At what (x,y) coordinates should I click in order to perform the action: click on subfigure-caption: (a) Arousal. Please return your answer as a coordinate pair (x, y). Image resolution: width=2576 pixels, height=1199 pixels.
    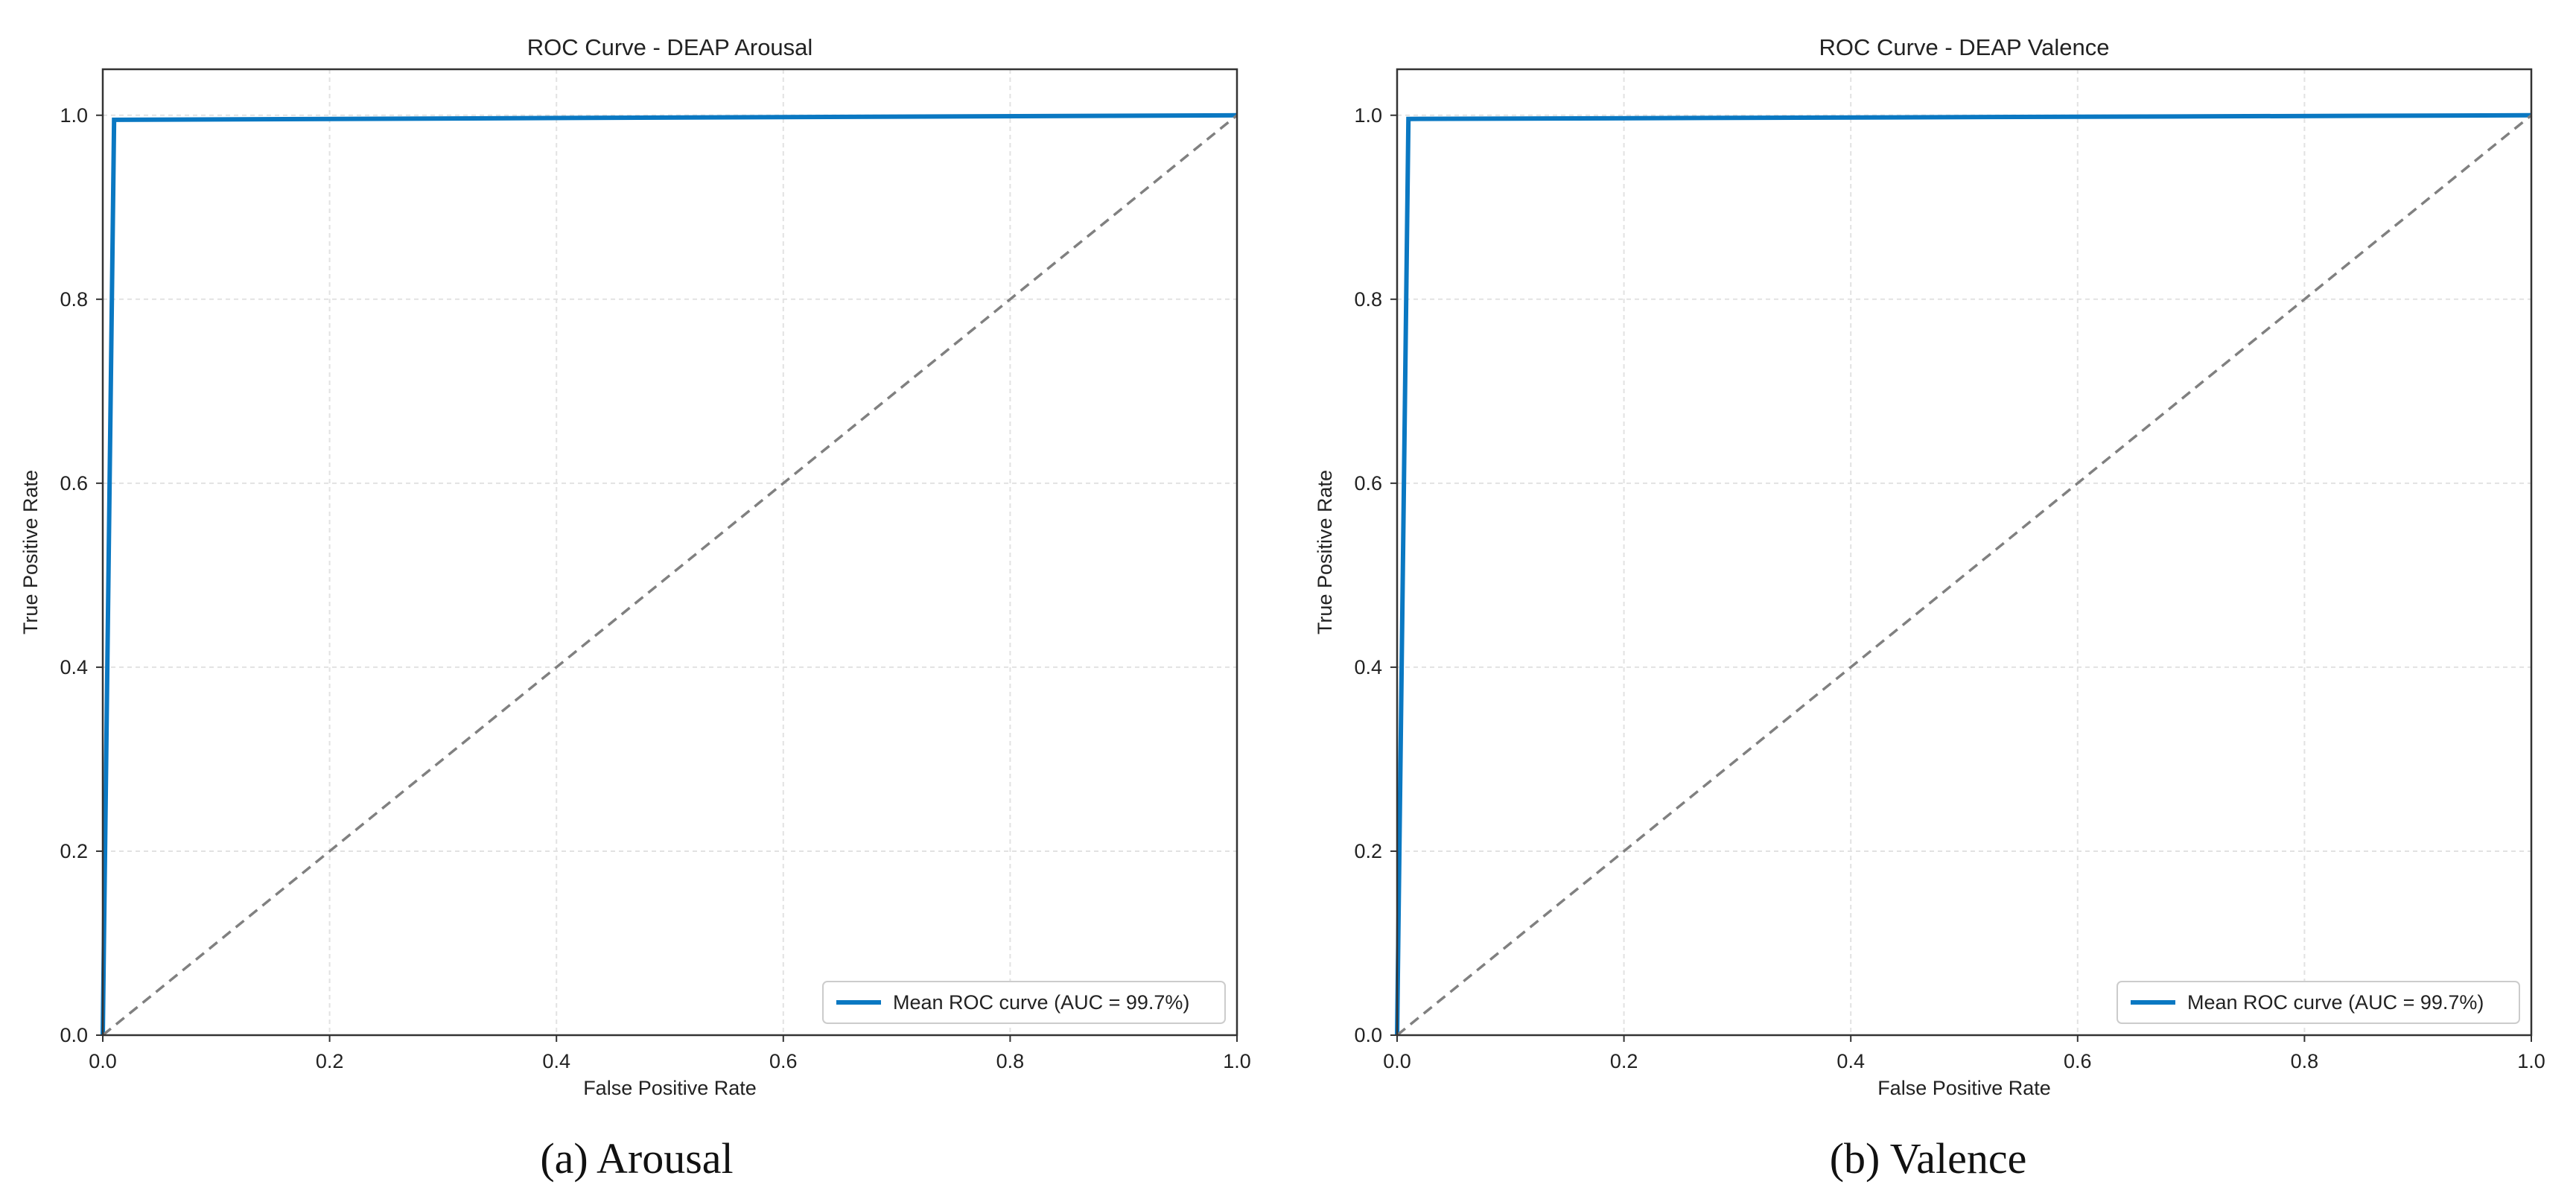
    Looking at the image, I should click on (636, 1158).